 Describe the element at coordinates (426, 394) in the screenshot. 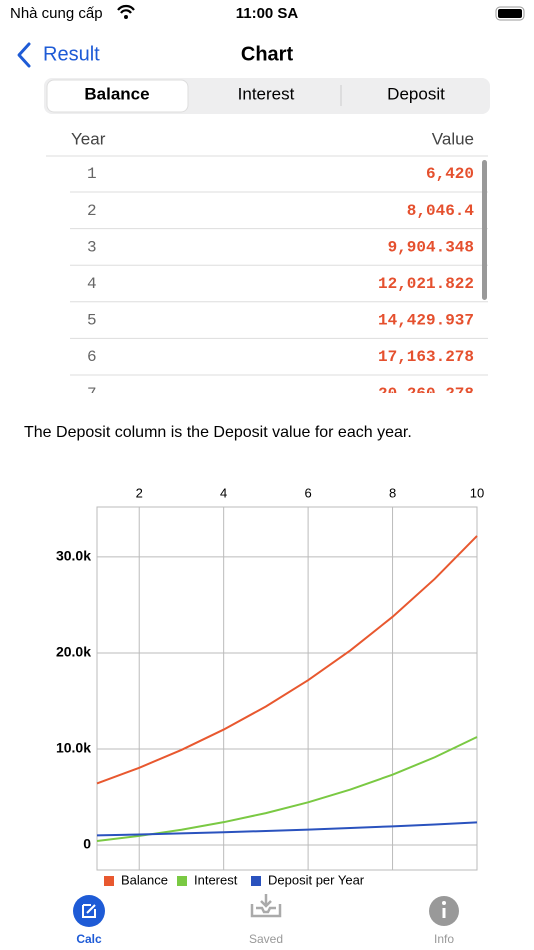

I see `value-cell: 20,260.278` at that location.